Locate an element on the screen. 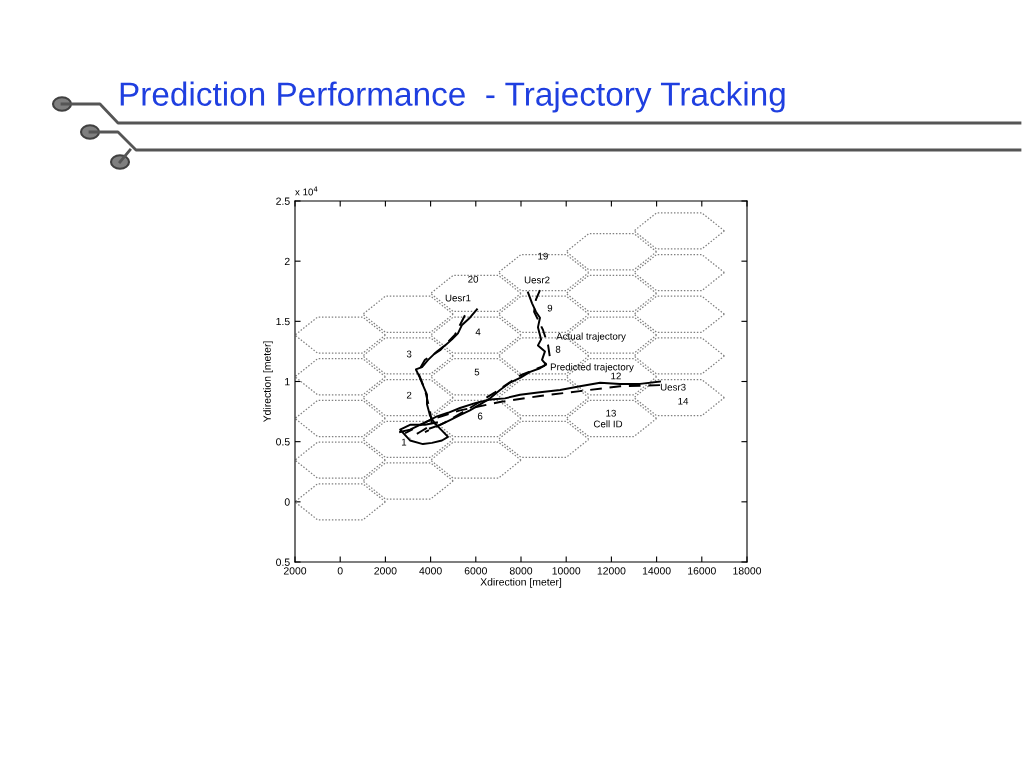 This screenshot has height=768, width=1024. annotation: 2 is located at coordinates (409, 395).